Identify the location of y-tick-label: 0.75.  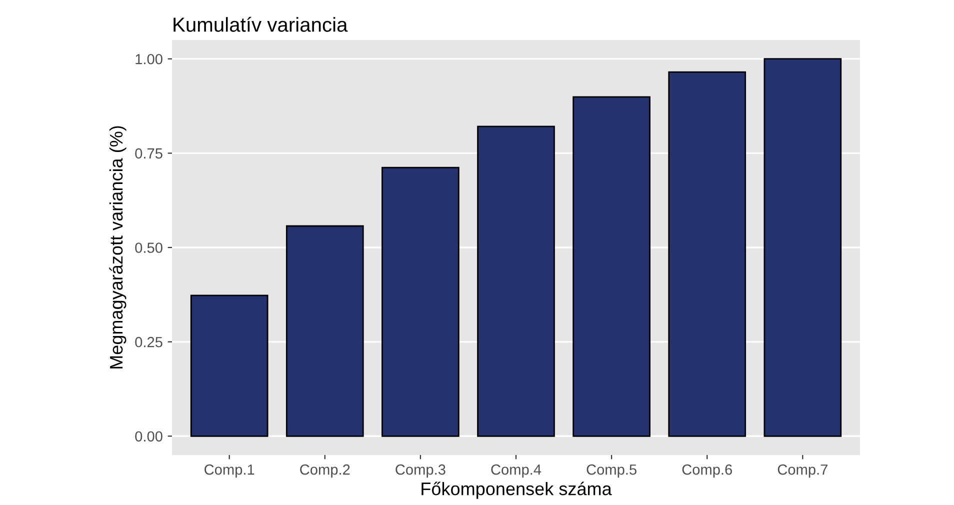
(148, 153).